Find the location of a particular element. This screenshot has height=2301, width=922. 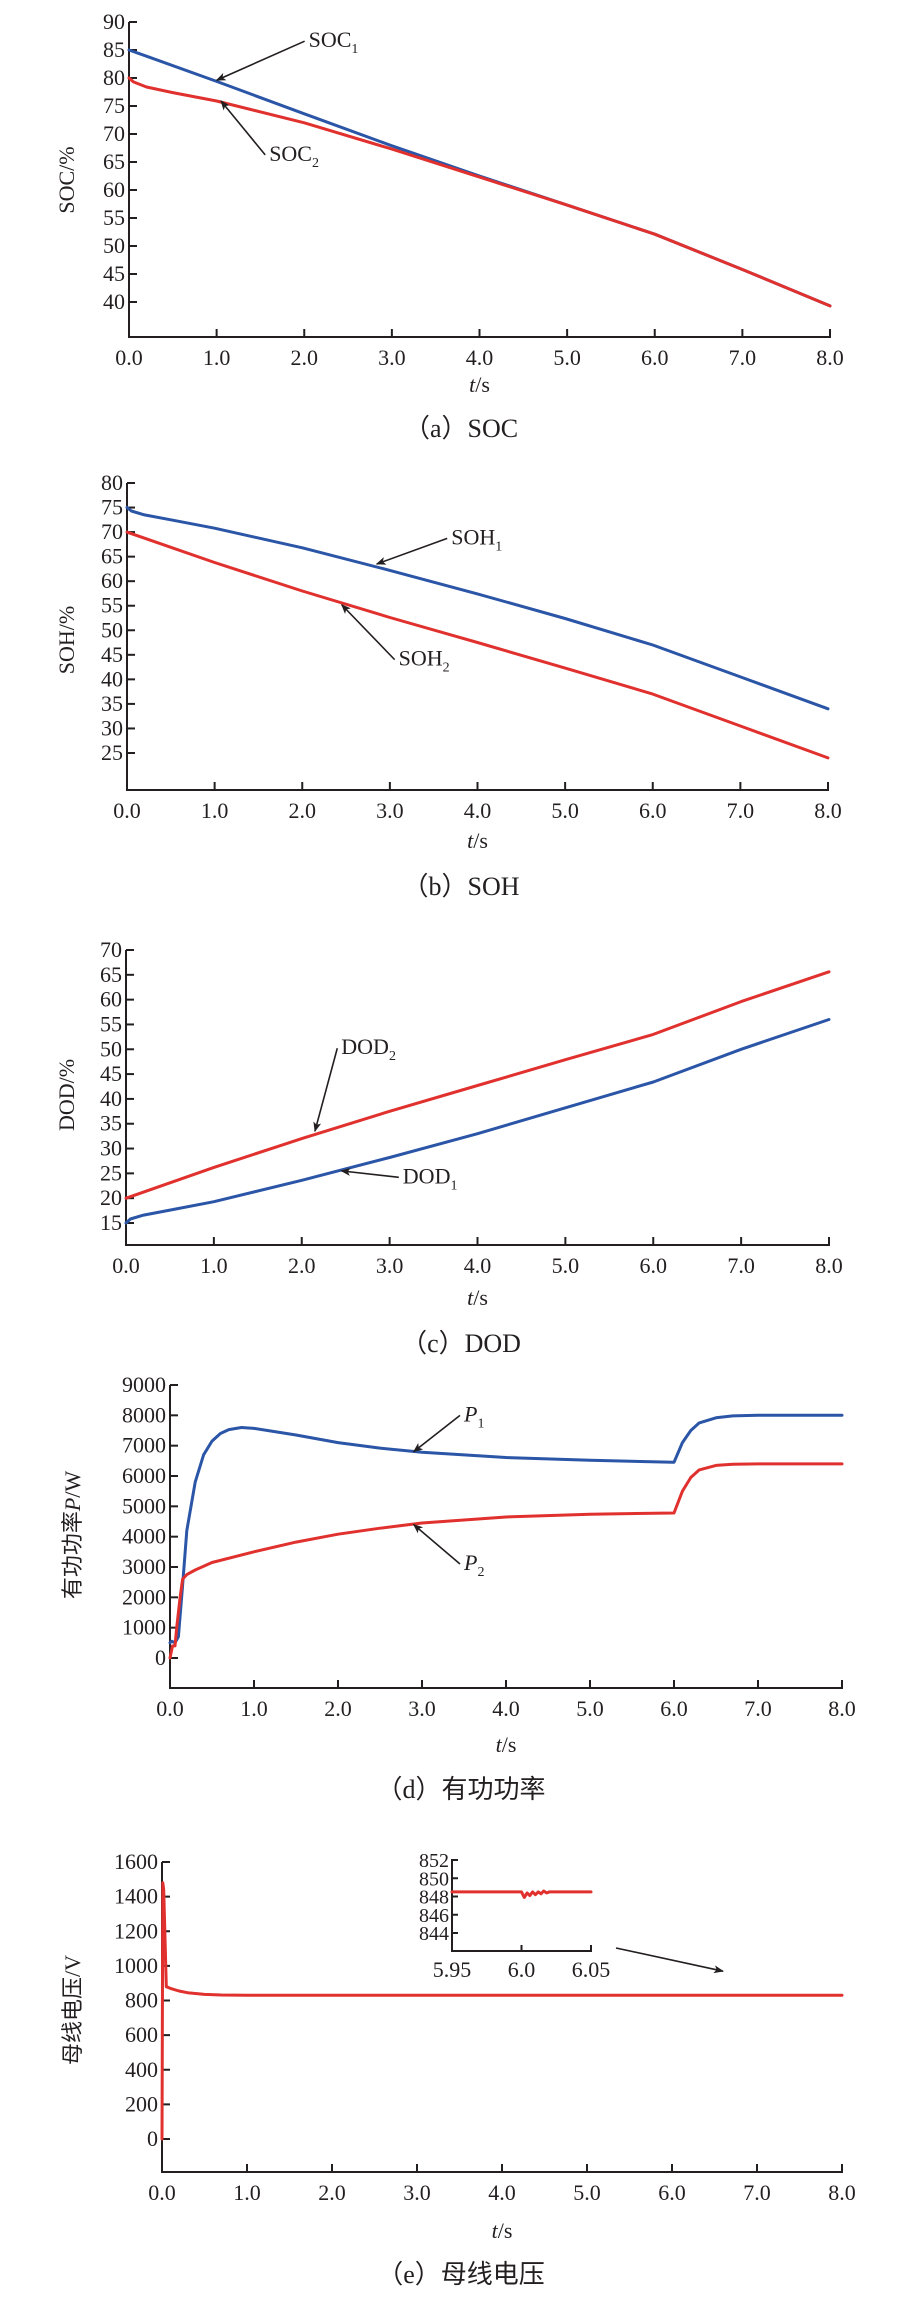

annotation-text: DOD is located at coordinates (365, 1046).